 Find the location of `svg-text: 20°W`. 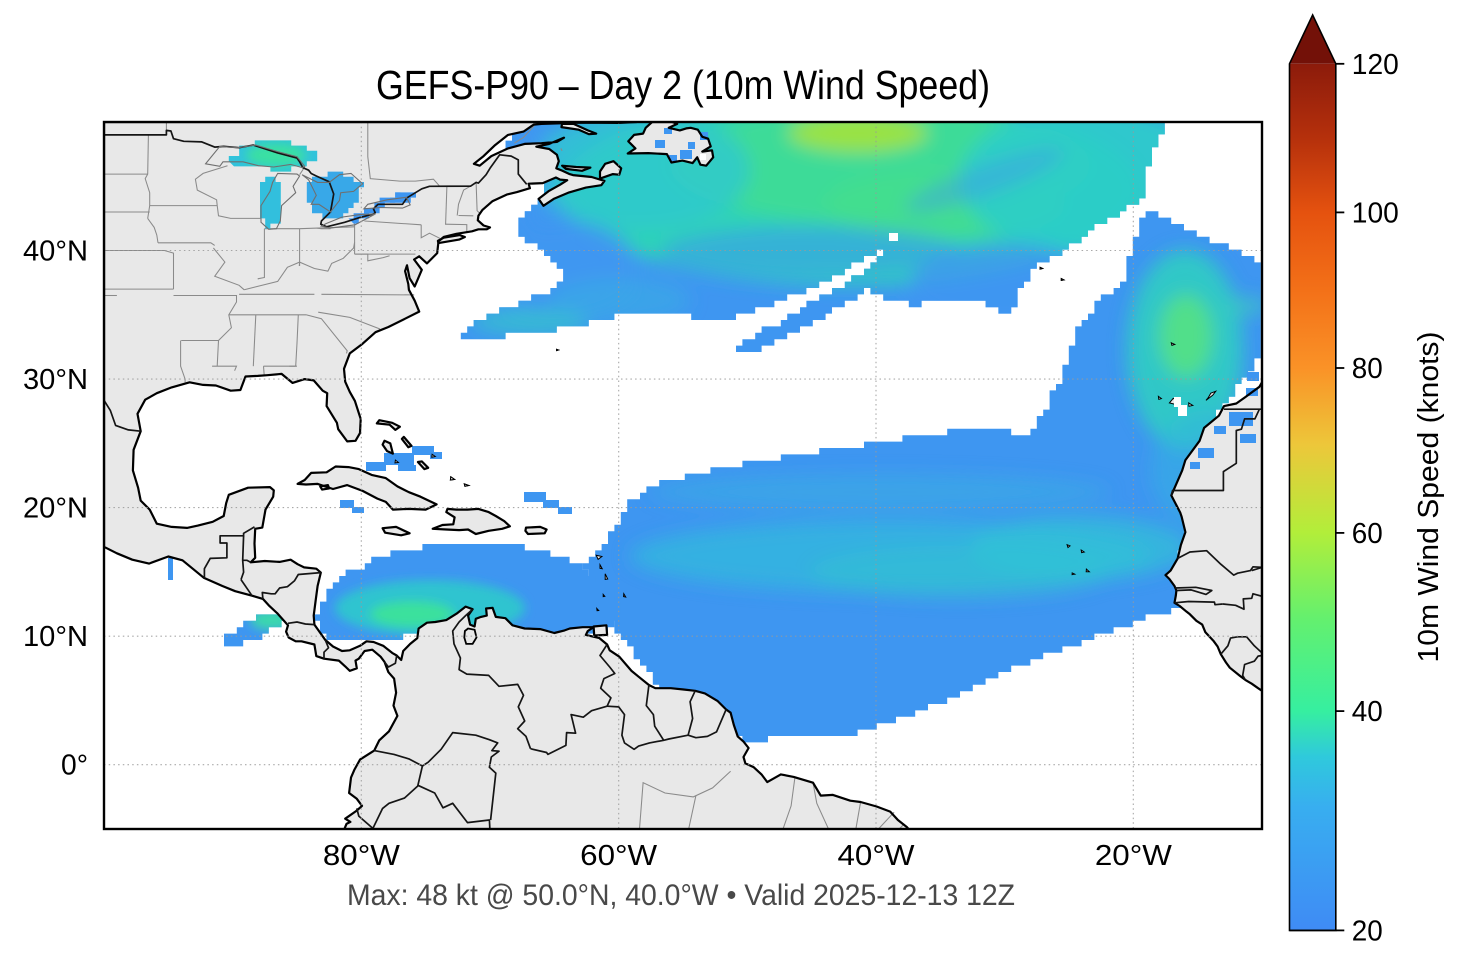

svg-text: 20°W is located at coordinates (1134, 856).